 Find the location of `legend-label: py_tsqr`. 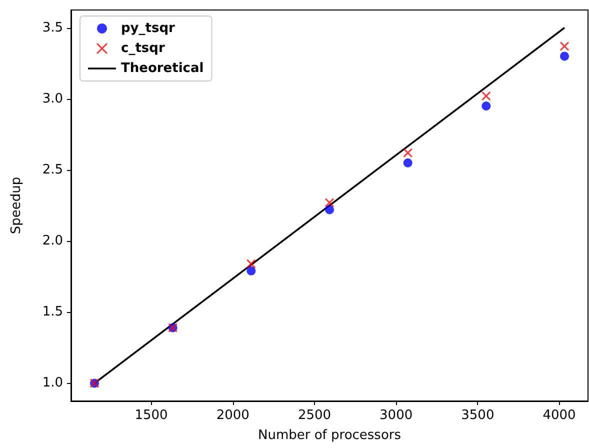

legend-label: py_tsqr is located at coordinates (148, 28).